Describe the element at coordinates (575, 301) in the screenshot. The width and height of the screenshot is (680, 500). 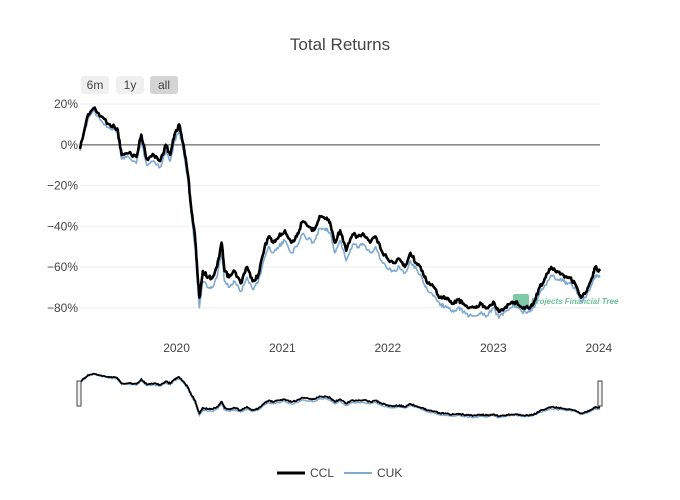
I see `watermark-text: Projects Financial Tree` at that location.